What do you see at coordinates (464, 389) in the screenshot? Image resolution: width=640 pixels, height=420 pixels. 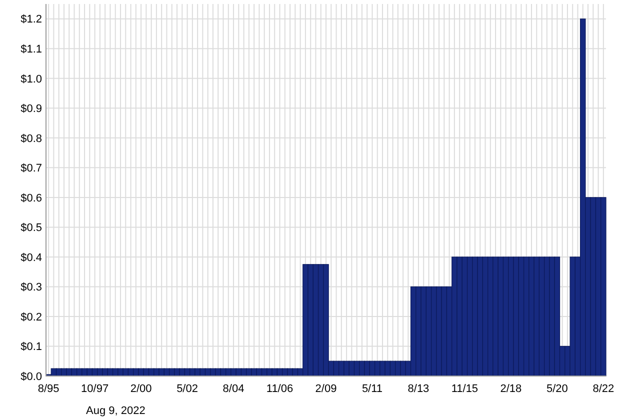 I see `x-tick-label: 11/15` at bounding box center [464, 389].